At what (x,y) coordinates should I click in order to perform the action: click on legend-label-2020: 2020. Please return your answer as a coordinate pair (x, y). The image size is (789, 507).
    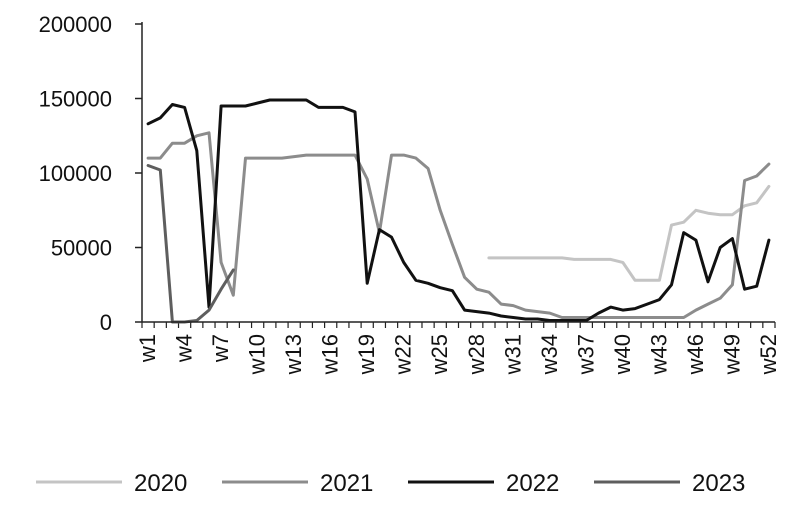
    Looking at the image, I should click on (160, 483).